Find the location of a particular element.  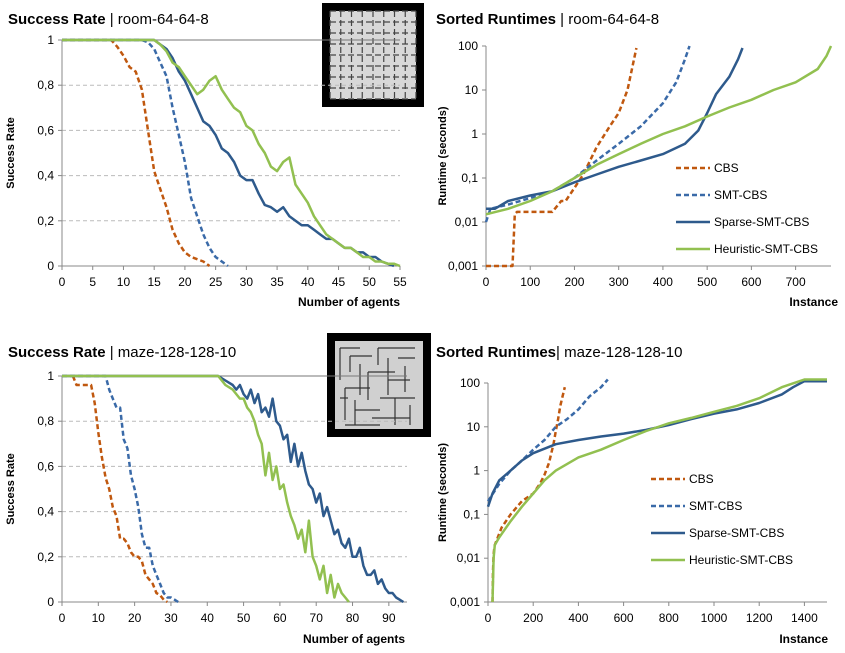

x-tick-label: 35 is located at coordinates (277, 282).